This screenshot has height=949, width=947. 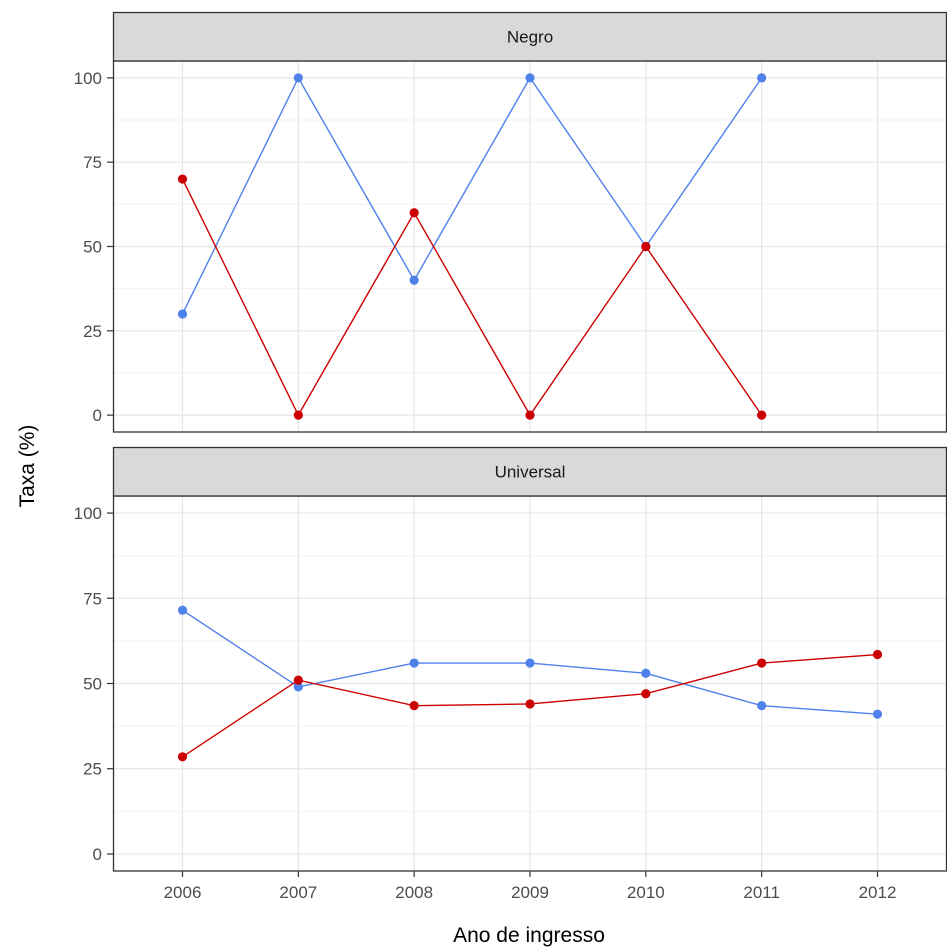 What do you see at coordinates (529, 935) in the screenshot?
I see `x-axis-title: Ano de ingresso` at bounding box center [529, 935].